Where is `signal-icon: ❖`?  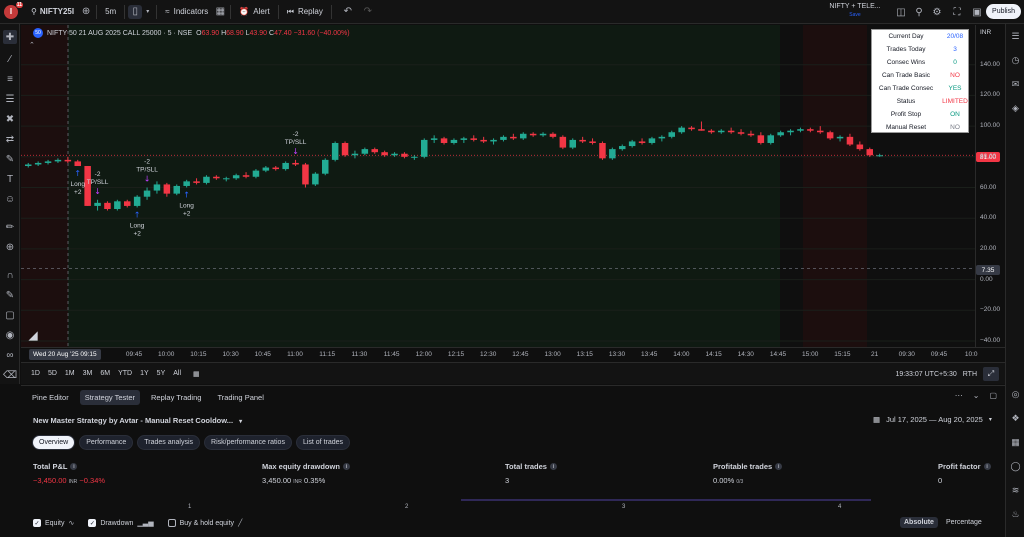 signal-icon: ❖ is located at coordinates (1015, 418).